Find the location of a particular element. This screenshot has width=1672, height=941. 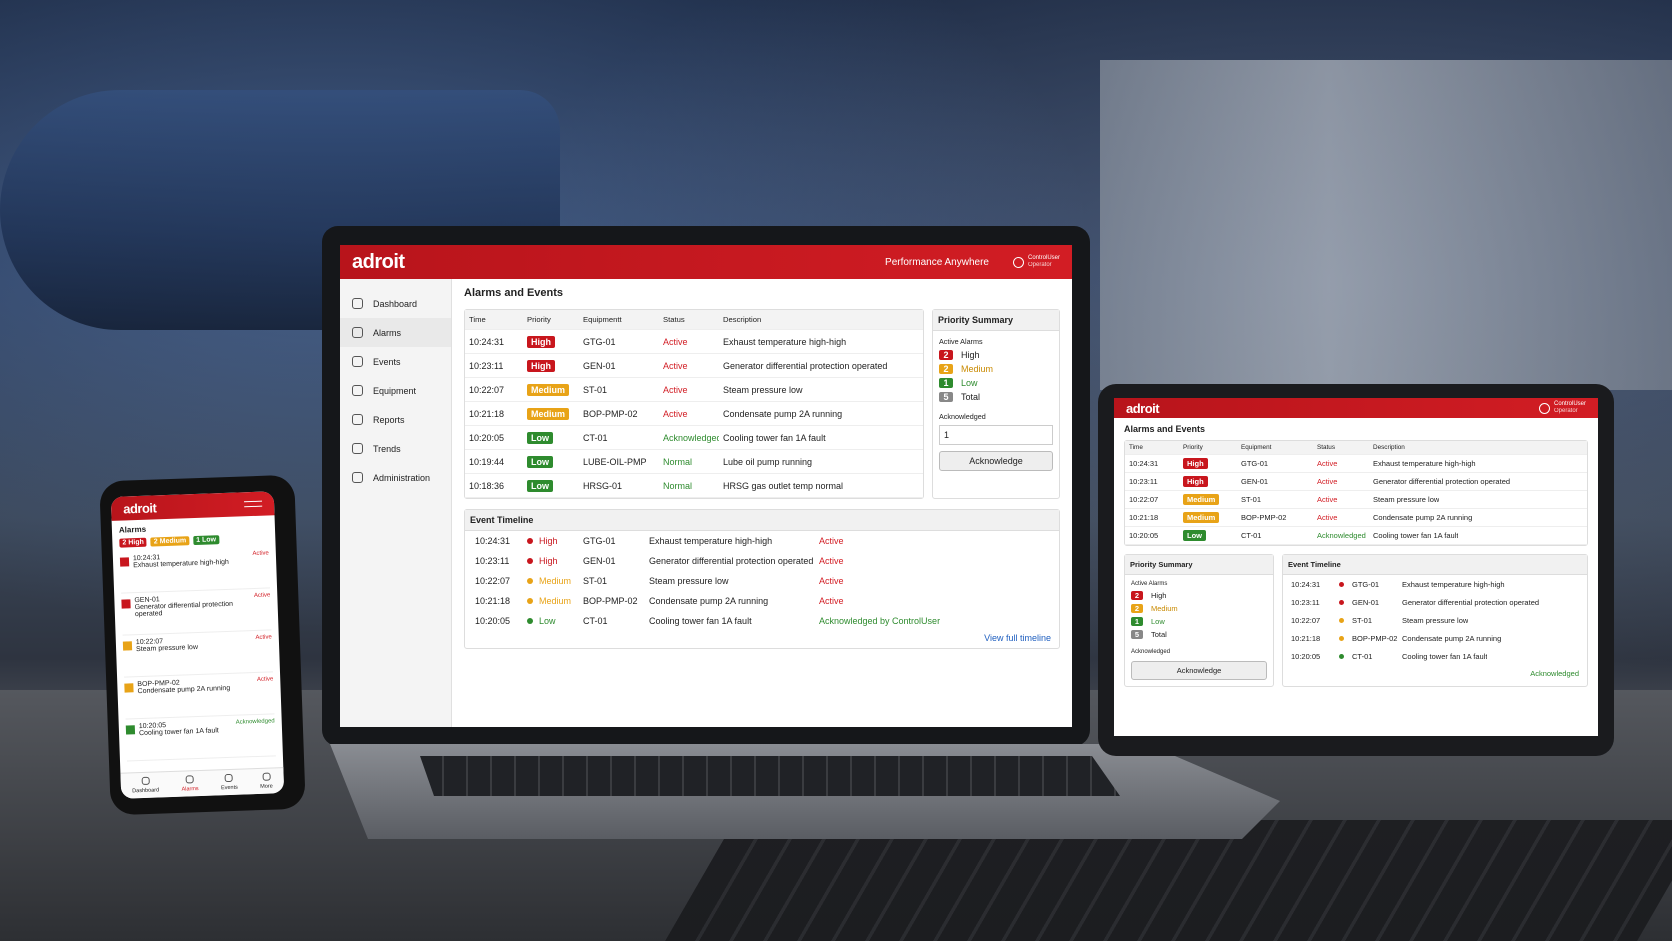

column-header: Equipmentt is located at coordinates (602, 319).